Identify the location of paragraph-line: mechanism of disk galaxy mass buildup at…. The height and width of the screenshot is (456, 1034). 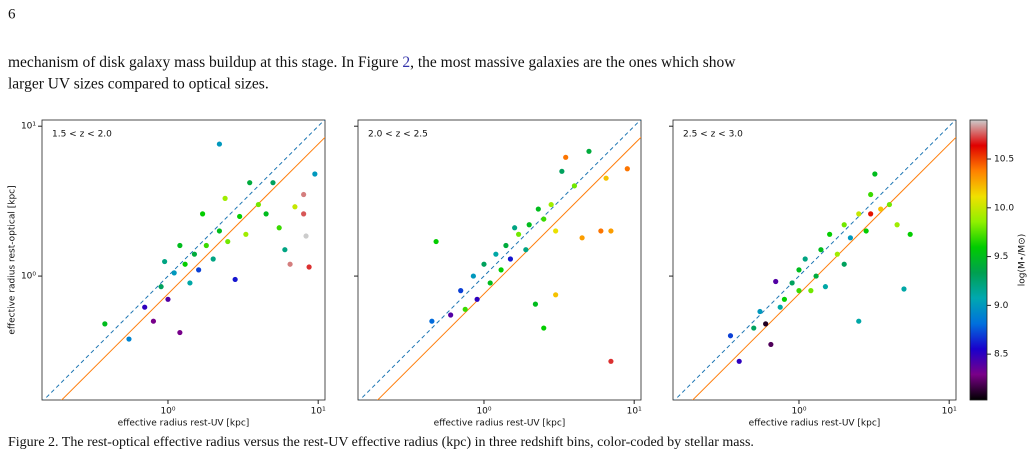
(372, 62).